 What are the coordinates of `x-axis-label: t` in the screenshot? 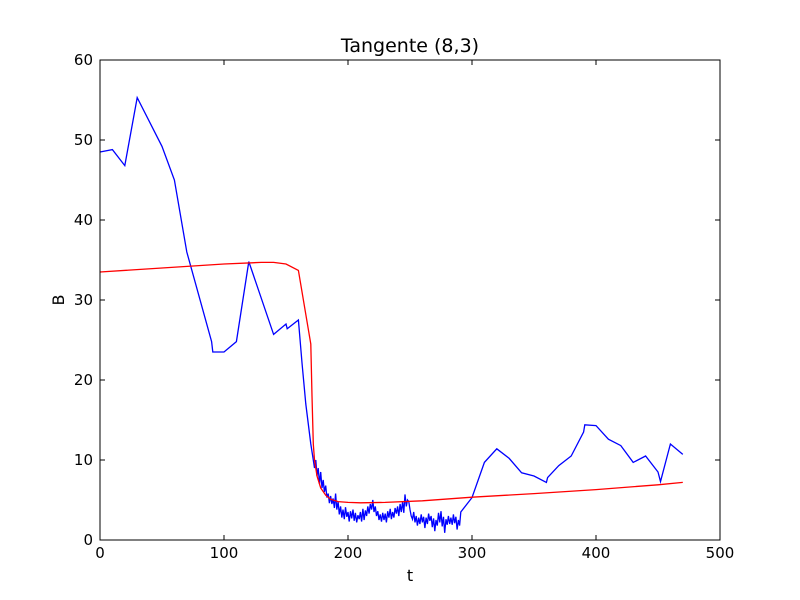 It's located at (410, 575).